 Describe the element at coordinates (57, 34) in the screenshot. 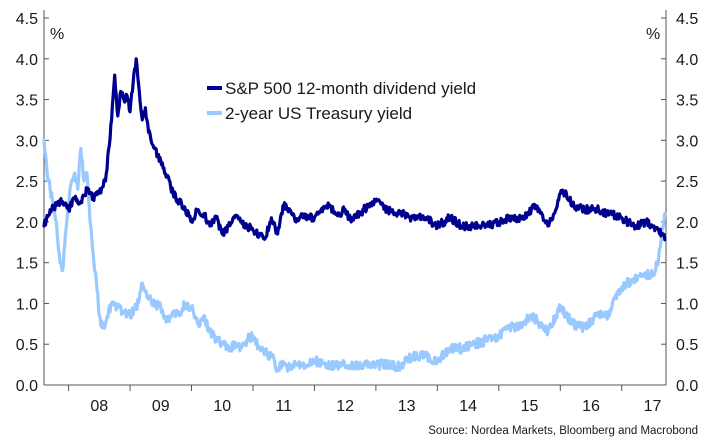

I see `left-unit-label: %` at that location.